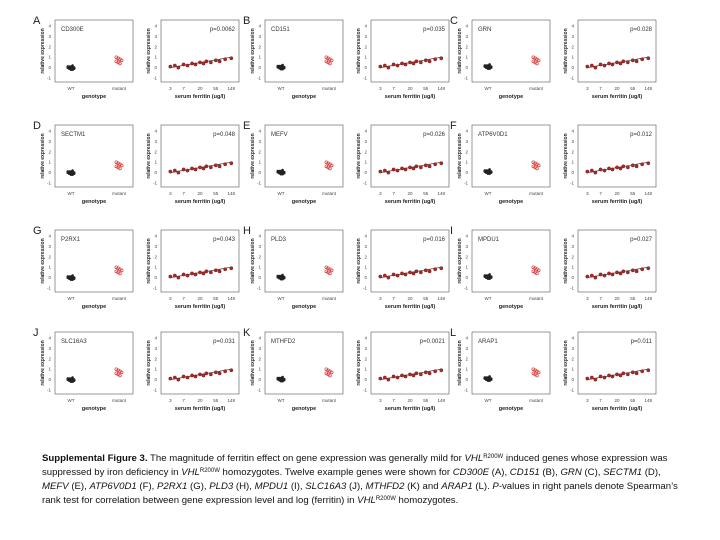 The height and width of the screenshot is (540, 720). Describe the element at coordinates (356, 486) in the screenshot. I see `caption-text: (J),` at that location.